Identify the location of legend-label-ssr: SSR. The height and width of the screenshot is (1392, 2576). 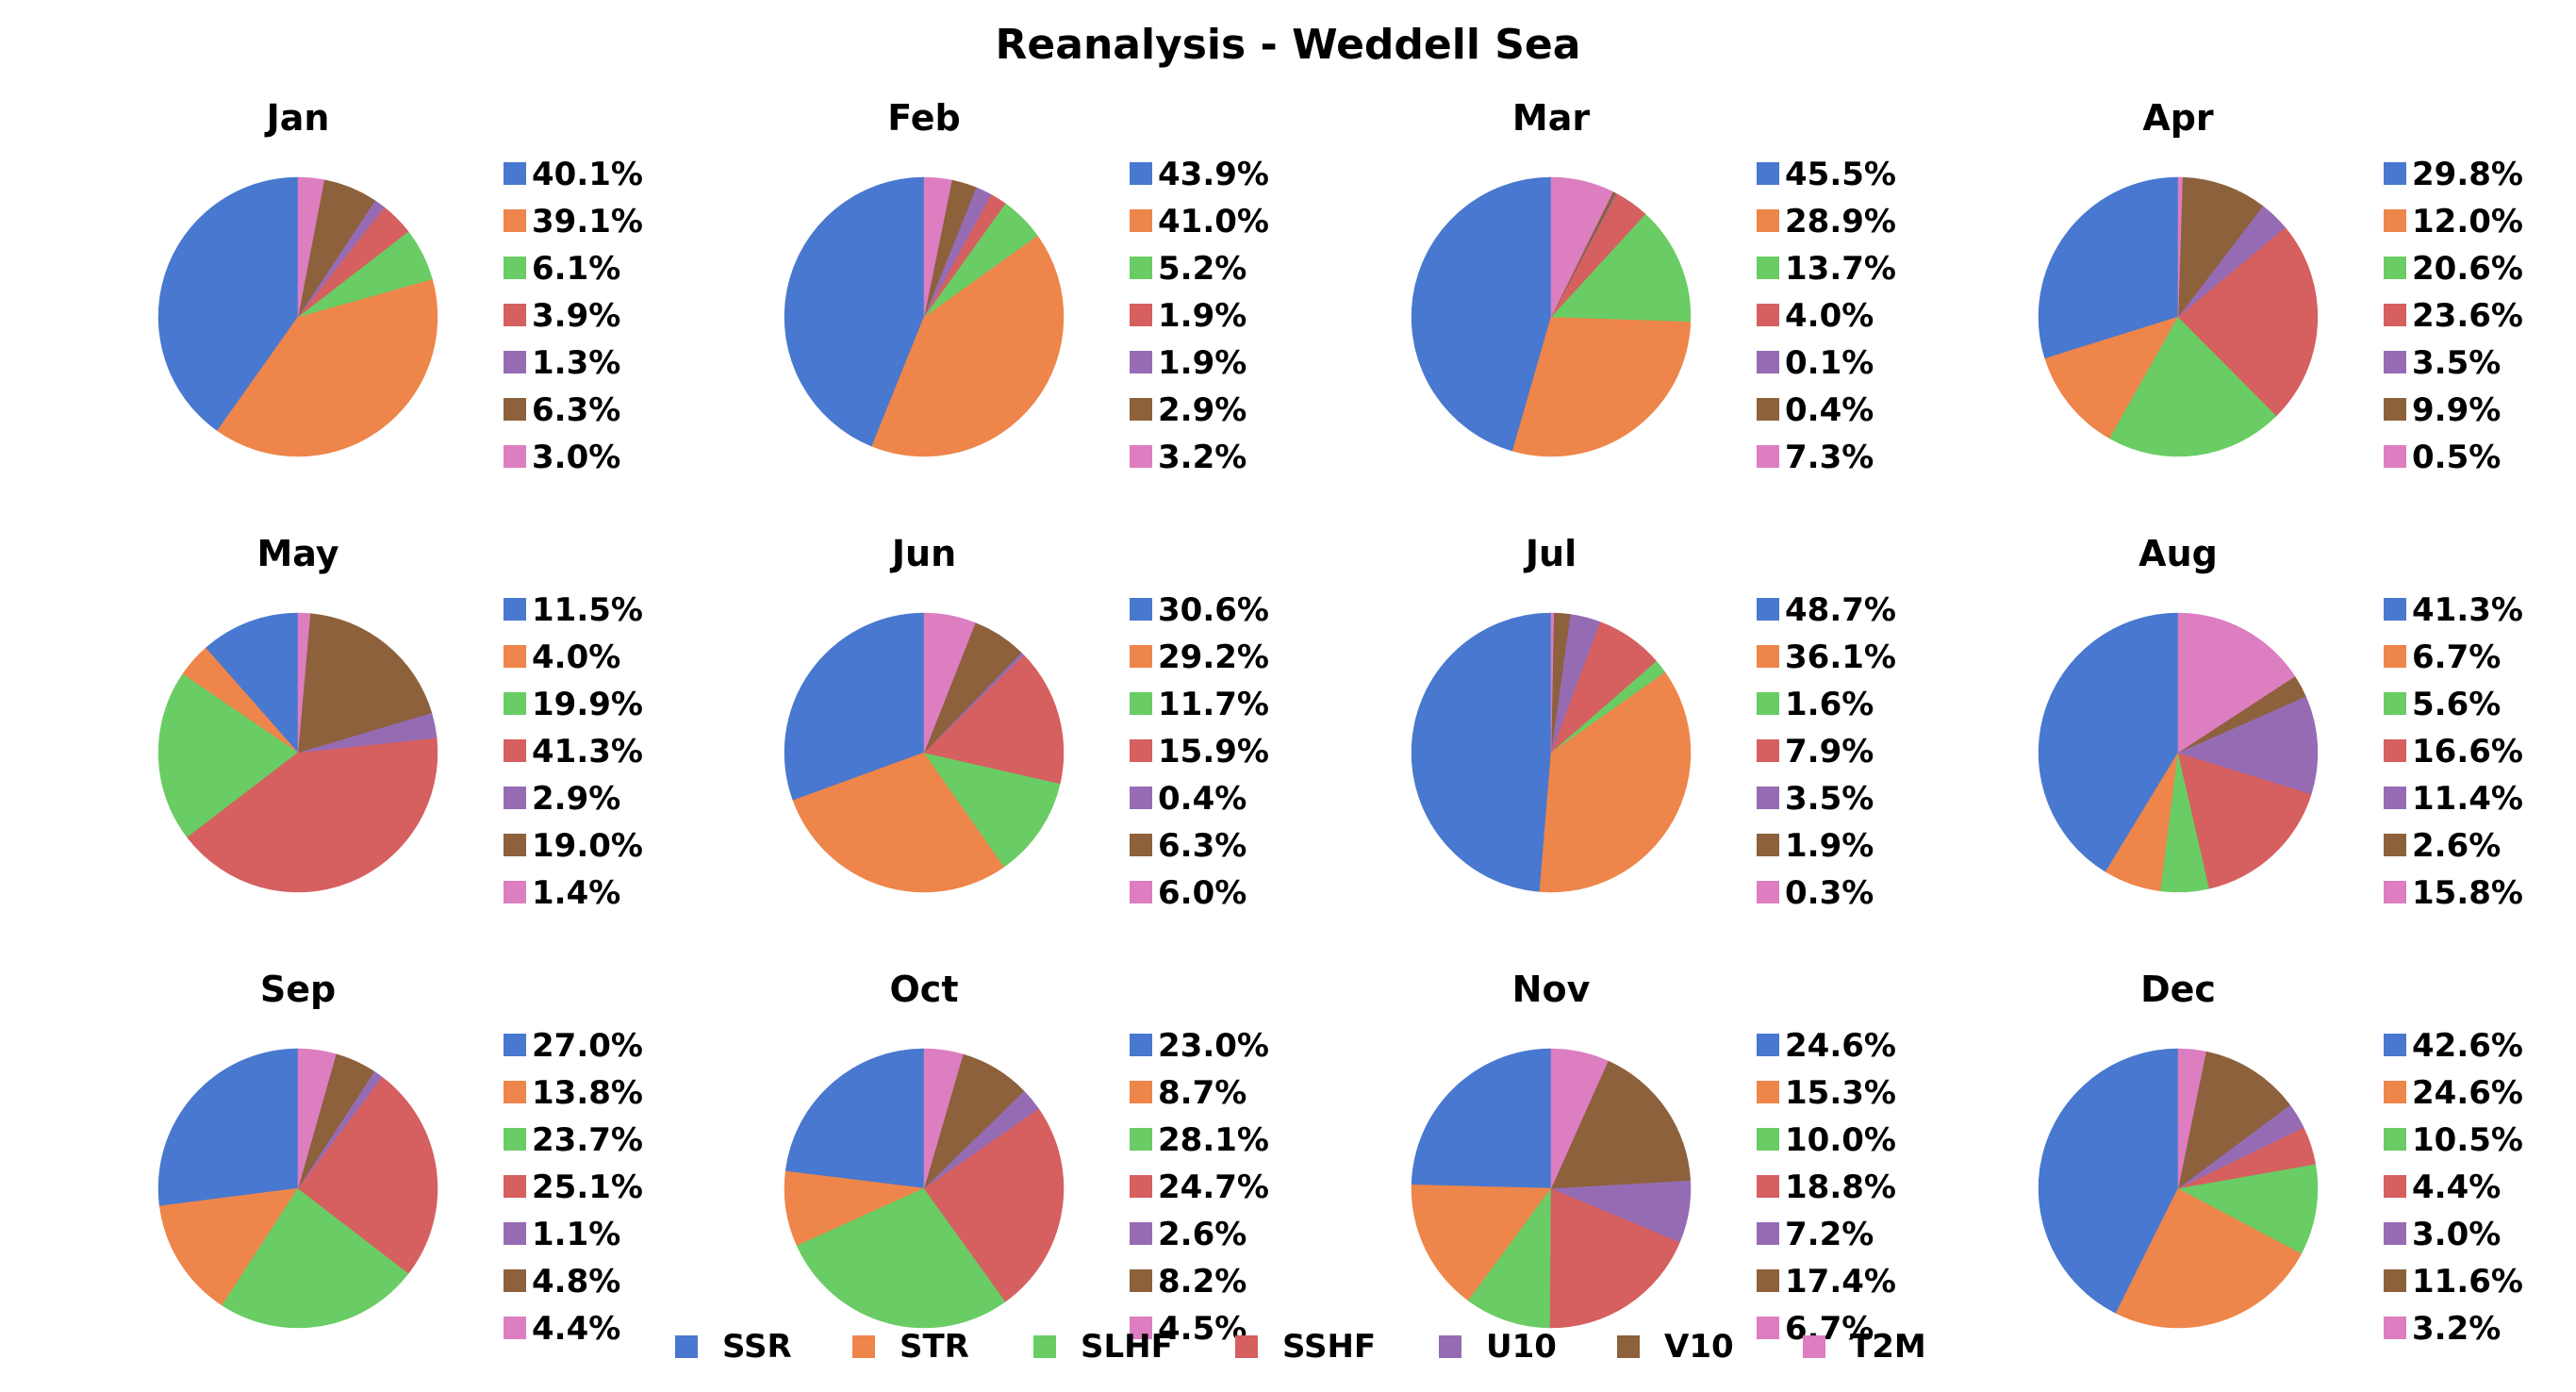
(757, 1347).